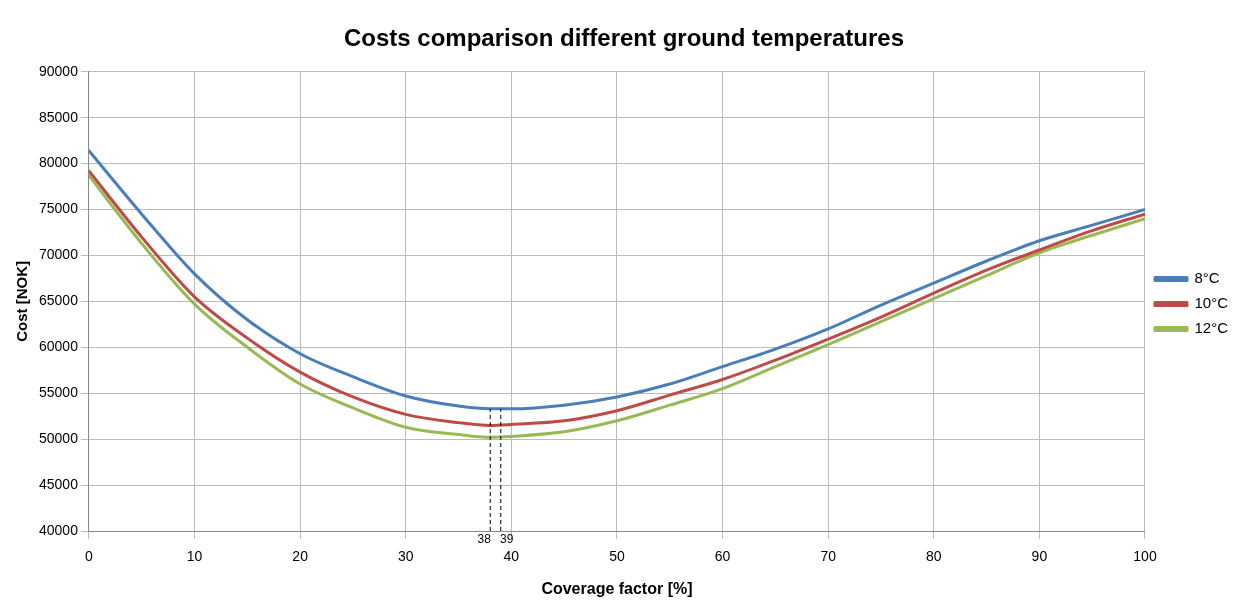 The width and height of the screenshot is (1253, 613). I want to click on legend-label: 8°C, so click(1207, 278).